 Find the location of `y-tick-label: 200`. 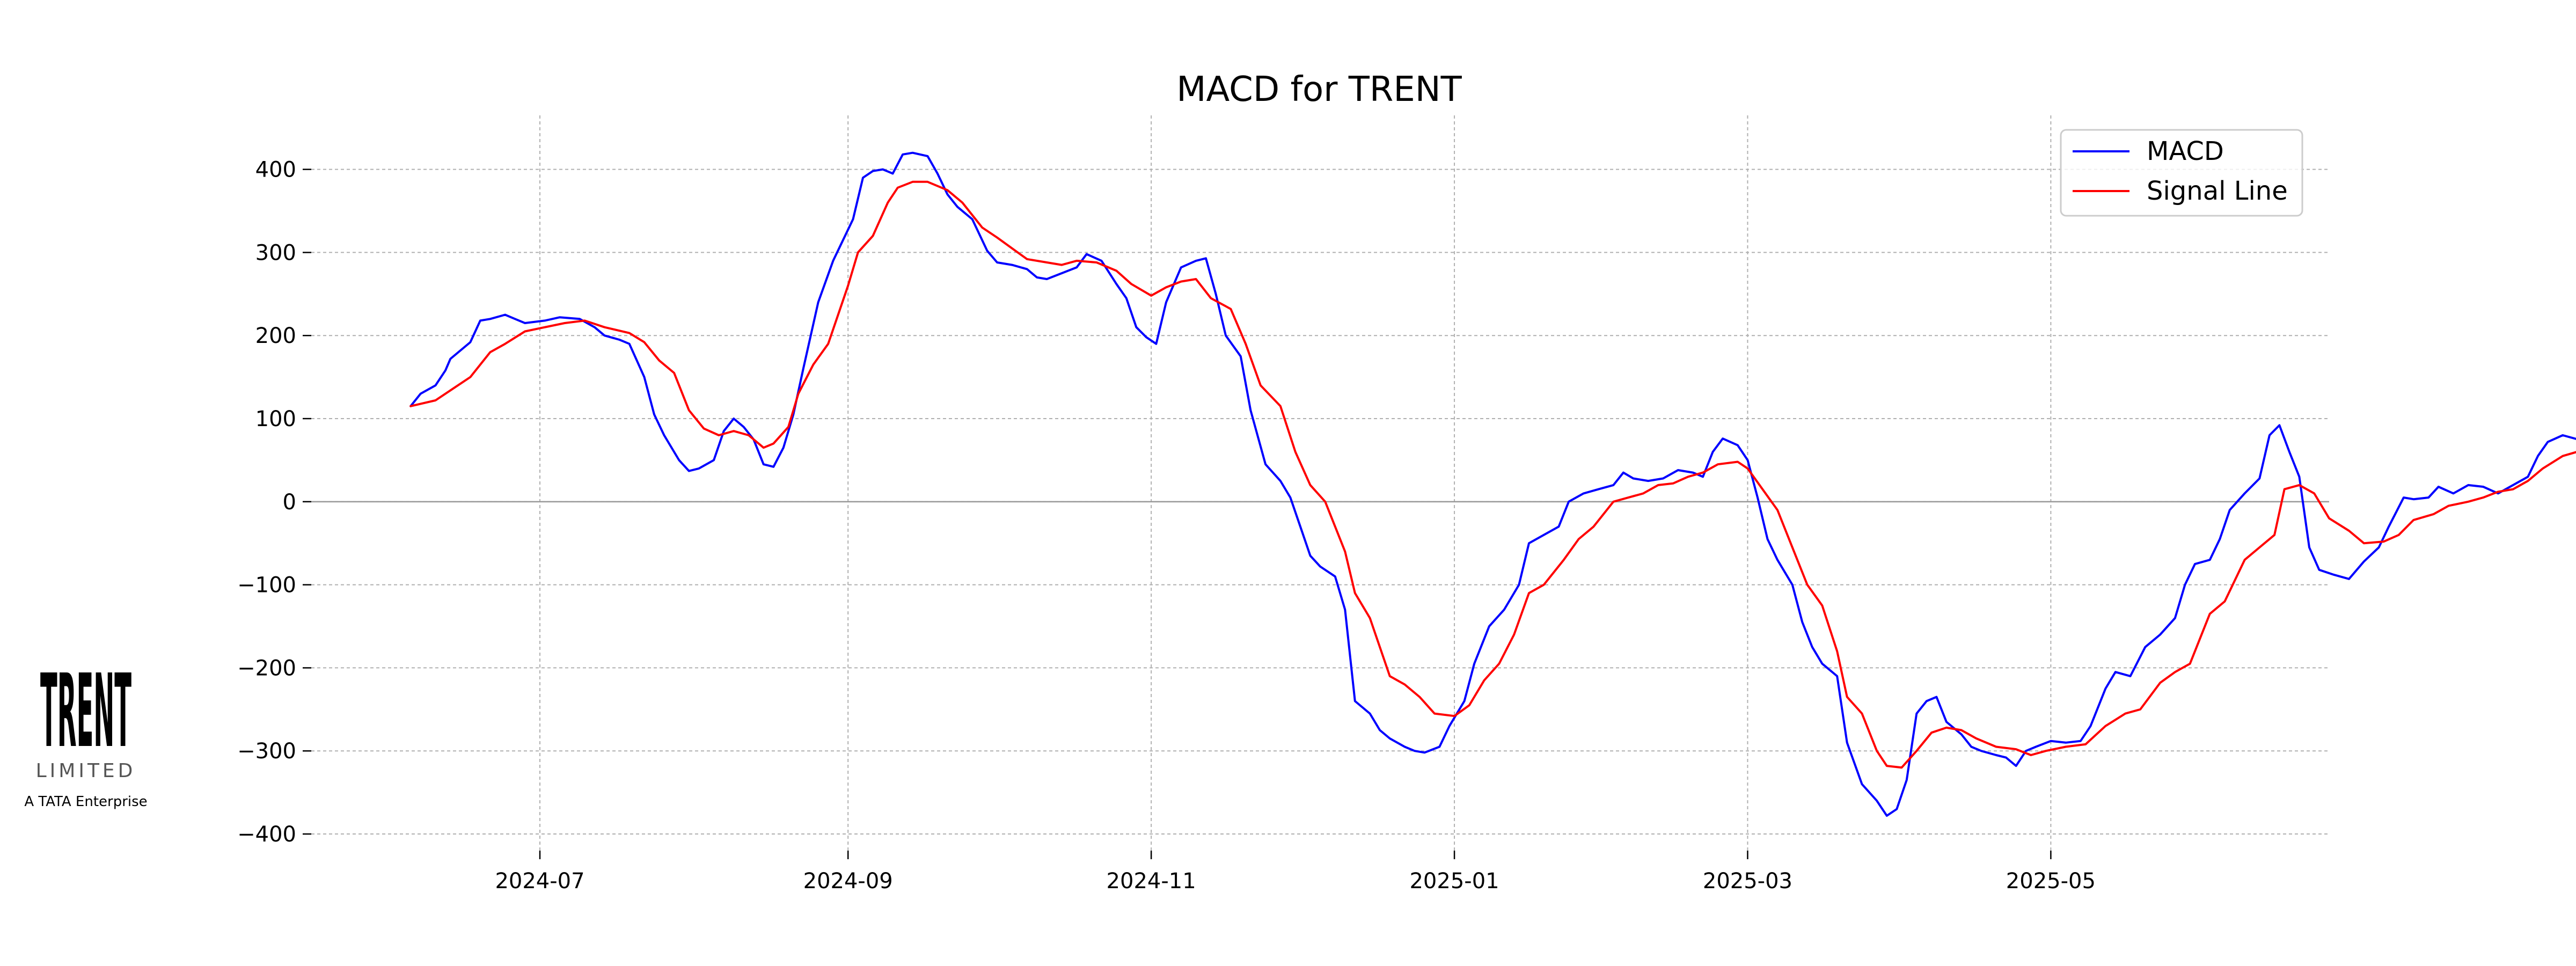

y-tick-label: 200 is located at coordinates (275, 336).